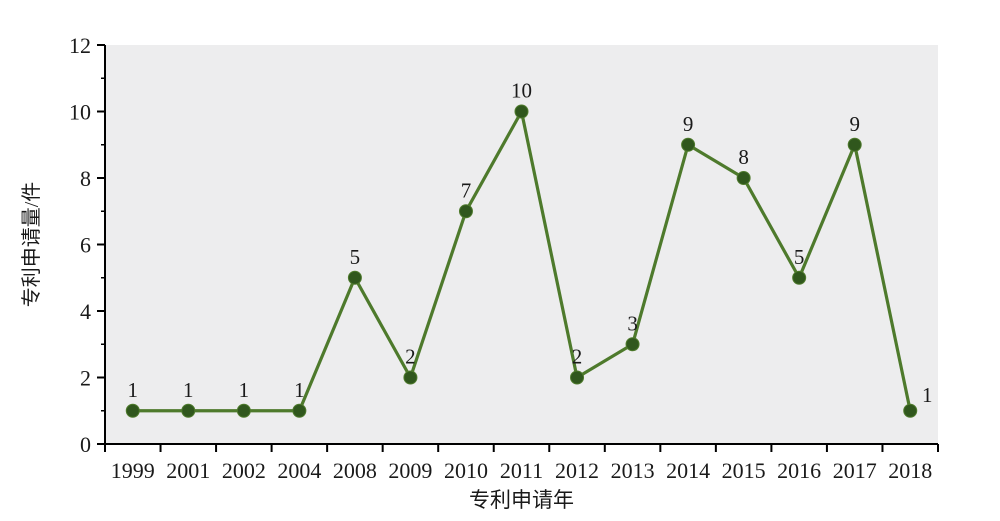 The width and height of the screenshot is (1000, 521). I want to click on y-tick-label: 6, so click(85, 245).